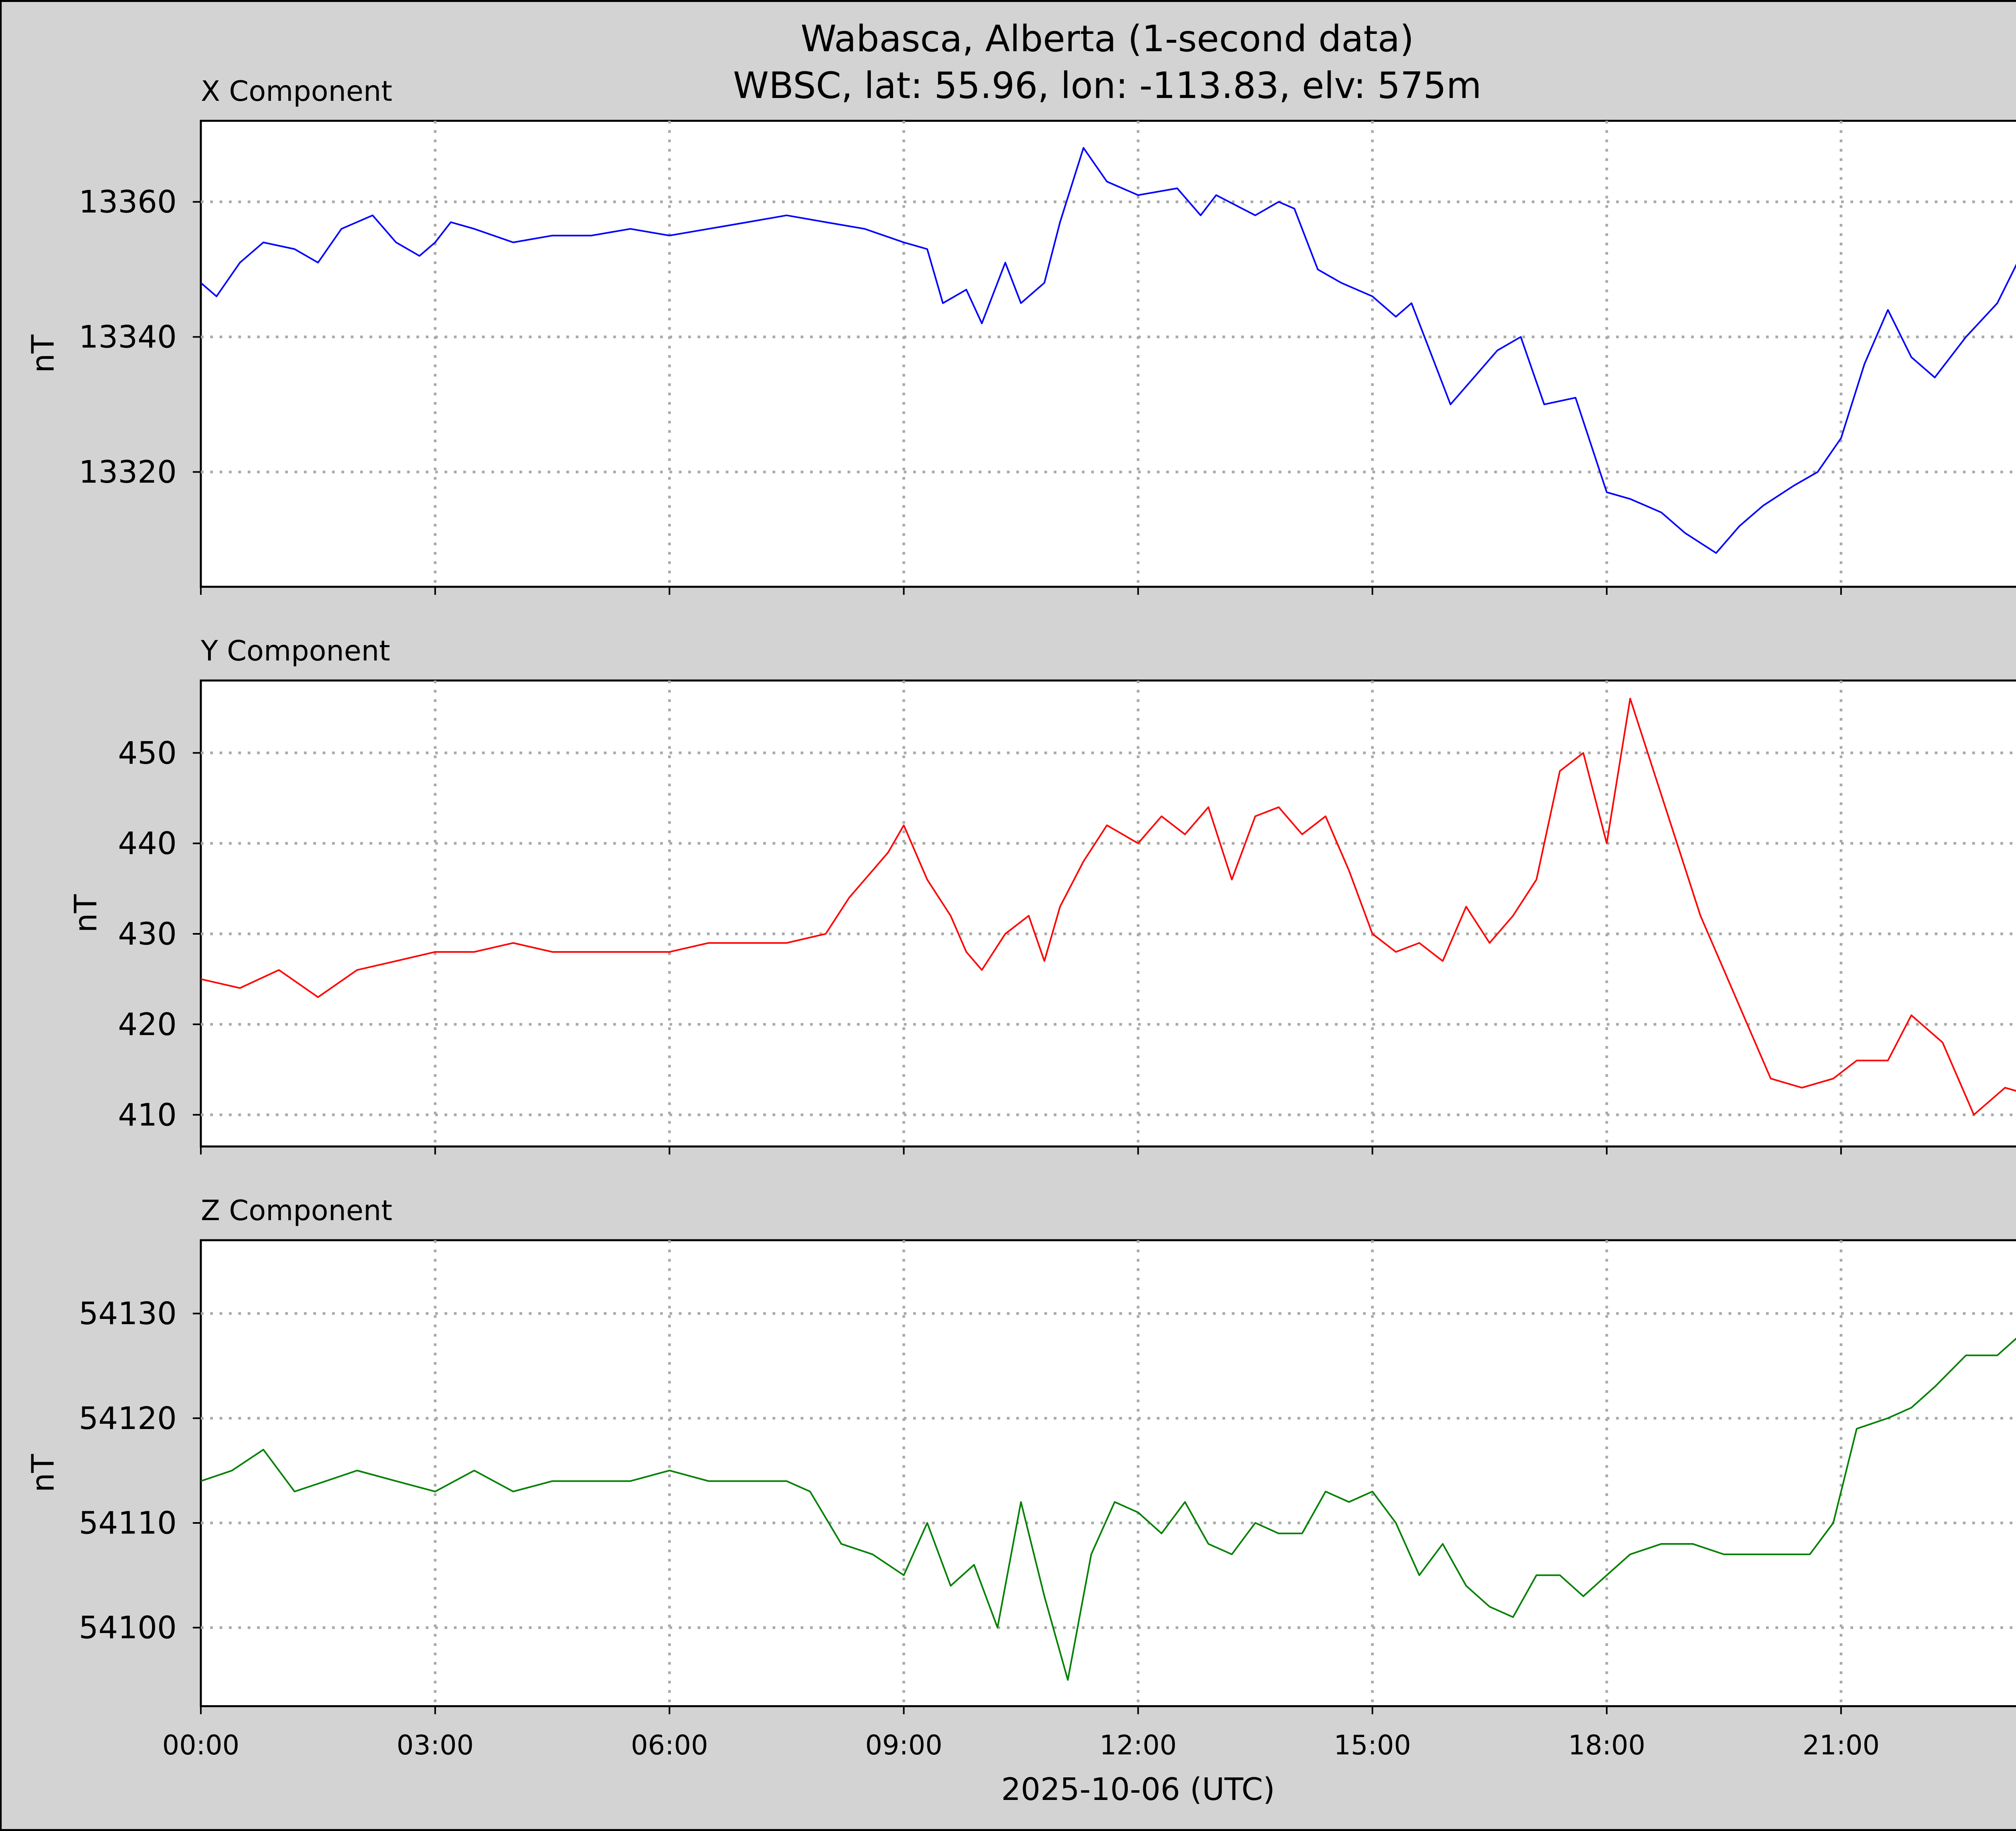 Image resolution: width=2016 pixels, height=1831 pixels. What do you see at coordinates (147, 844) in the screenshot?
I see `y-tick-label: 440` at bounding box center [147, 844].